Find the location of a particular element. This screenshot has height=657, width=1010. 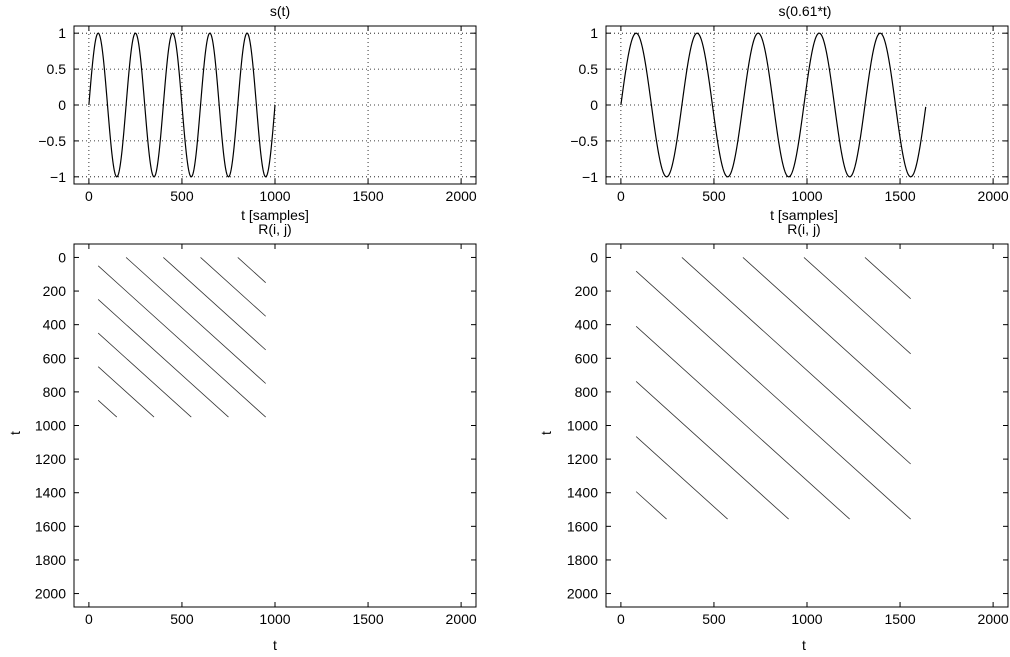

plot-title: s(0.61*t) is located at coordinates (805, 11).